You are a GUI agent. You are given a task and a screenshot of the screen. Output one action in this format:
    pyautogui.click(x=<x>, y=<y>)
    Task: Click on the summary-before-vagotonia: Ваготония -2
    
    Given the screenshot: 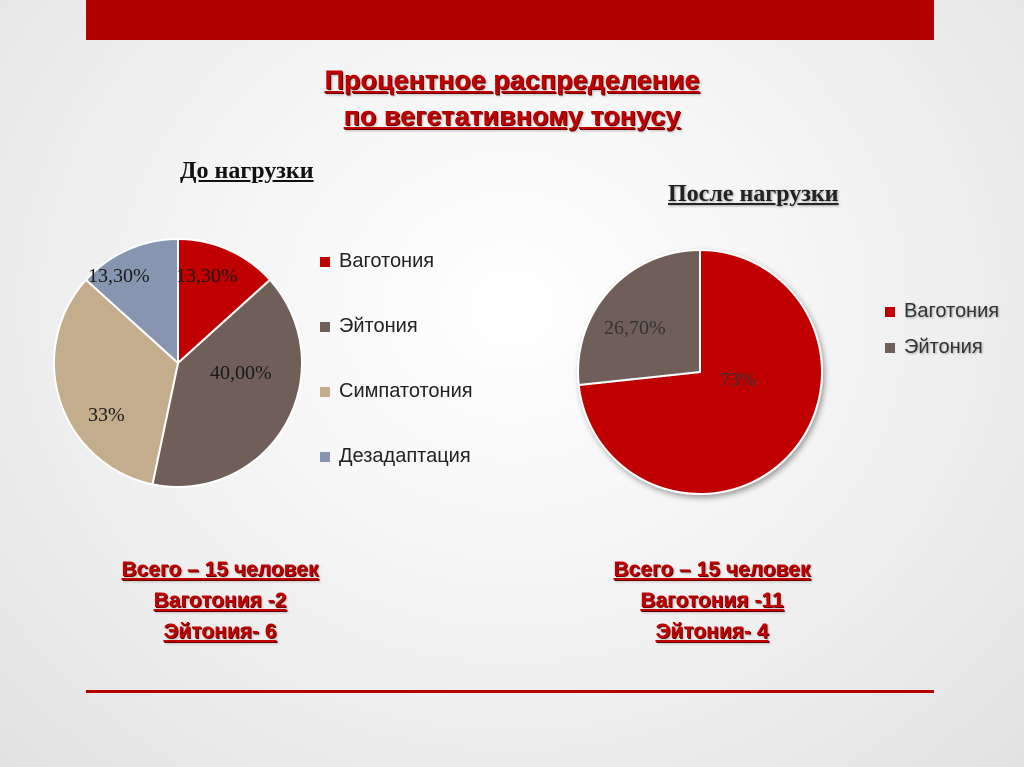 What is the action you would take?
    pyautogui.click(x=220, y=600)
    